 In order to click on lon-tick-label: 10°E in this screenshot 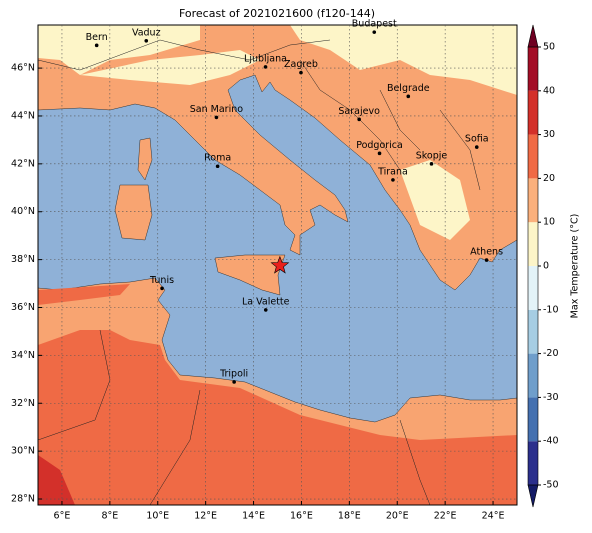, I will do `click(157, 516)`.